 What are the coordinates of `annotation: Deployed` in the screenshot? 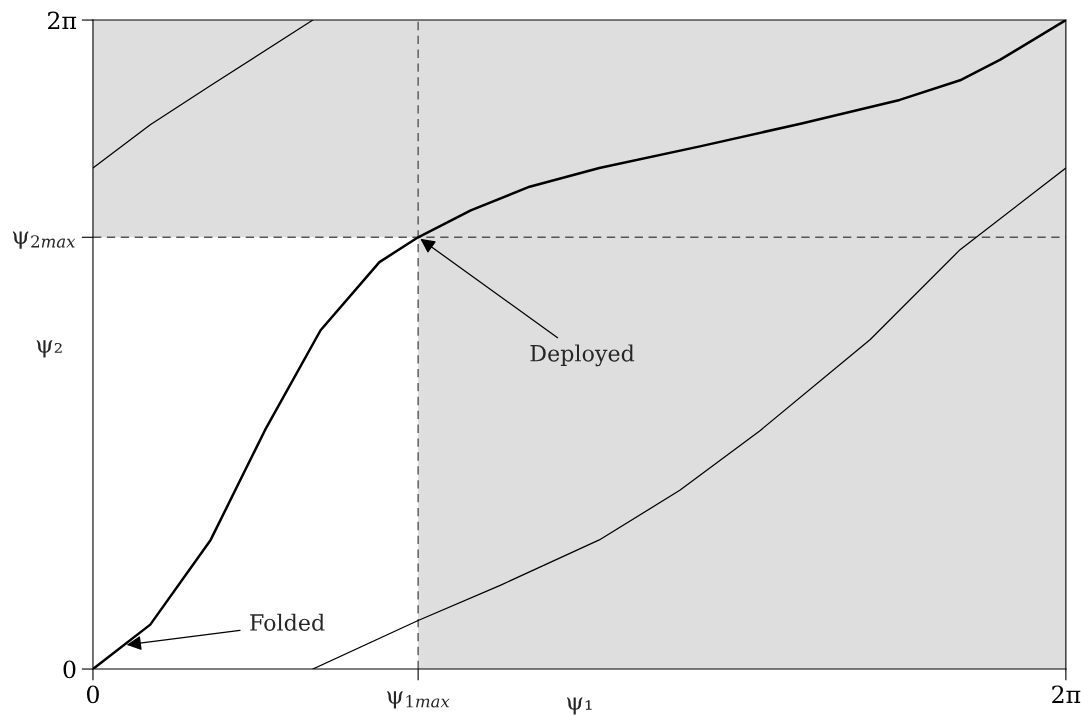 It's located at (582, 355).